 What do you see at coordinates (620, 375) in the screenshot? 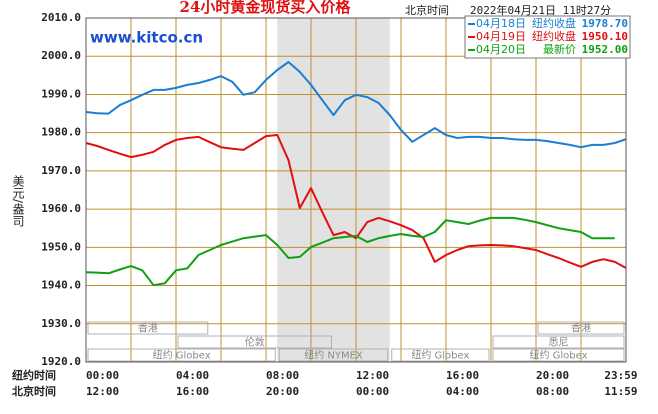
I see `x-tick-label: 23:59` at bounding box center [620, 375].